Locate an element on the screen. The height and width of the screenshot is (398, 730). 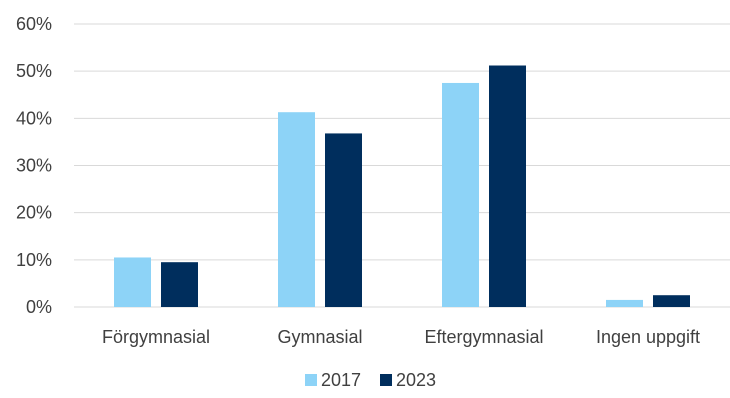
y-tick-label: 20% is located at coordinates (34, 213).